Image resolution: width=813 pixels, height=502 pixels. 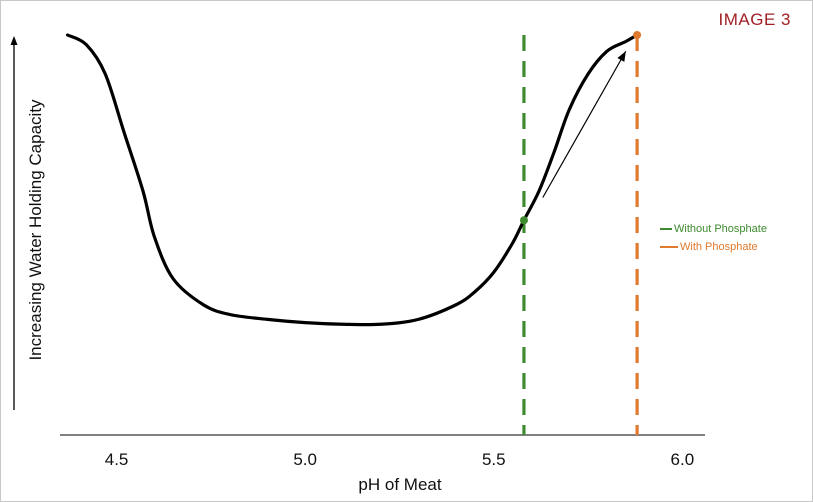 I want to click on legend-item-without-phosphate: Without Phosphate, so click(x=713, y=229).